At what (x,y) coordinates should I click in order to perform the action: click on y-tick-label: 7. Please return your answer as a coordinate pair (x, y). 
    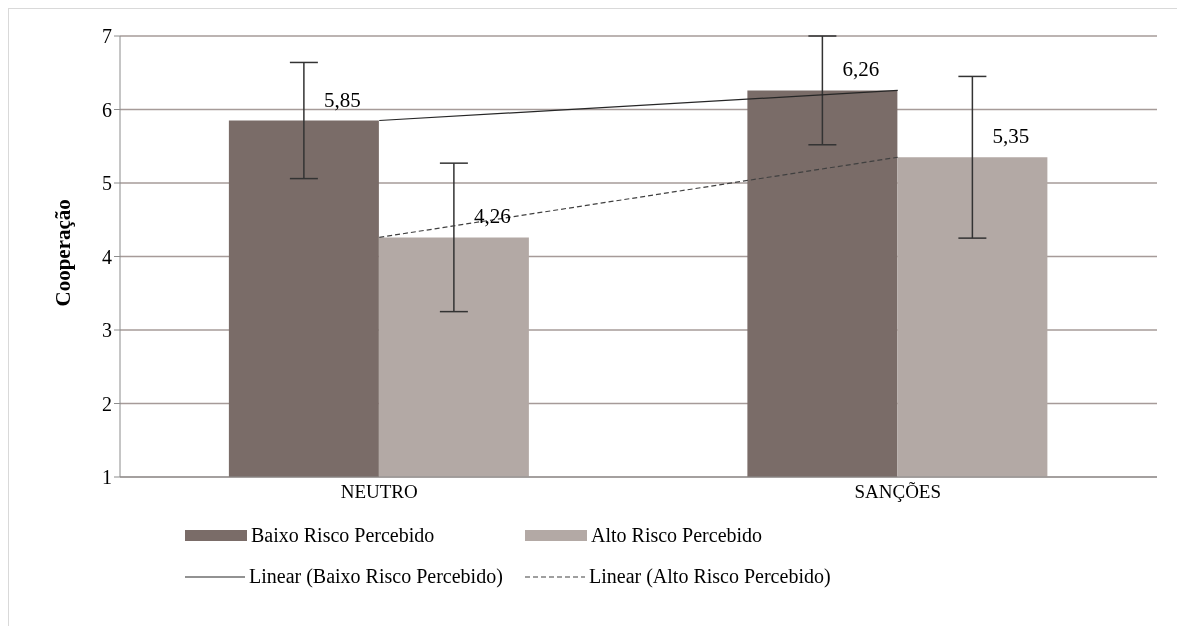
    Looking at the image, I should click on (107, 36).